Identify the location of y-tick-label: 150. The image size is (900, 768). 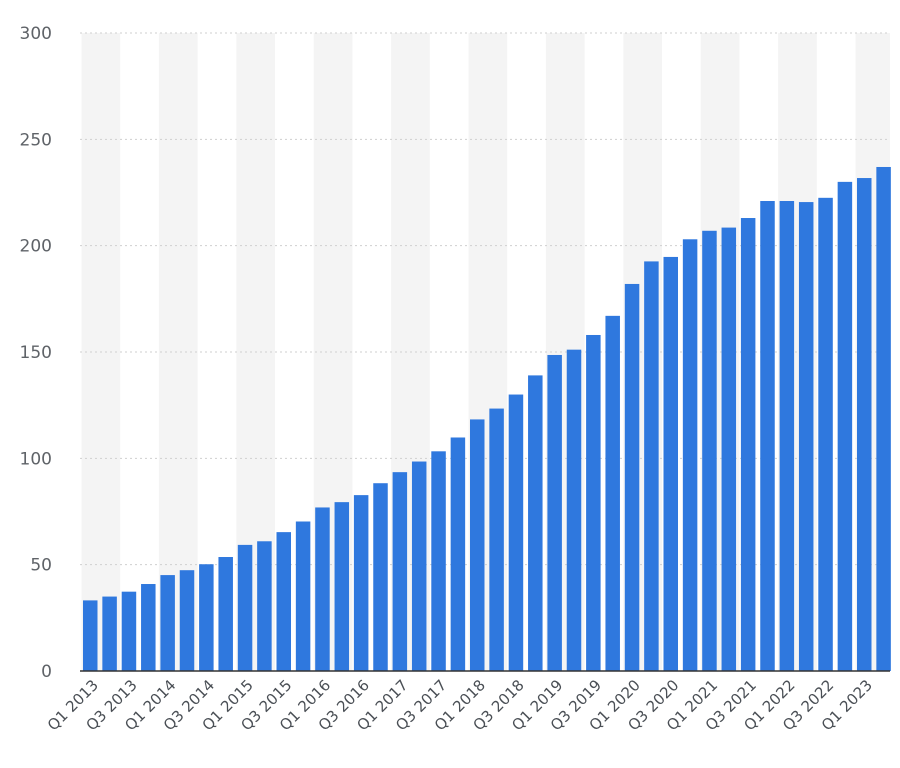
(36, 353).